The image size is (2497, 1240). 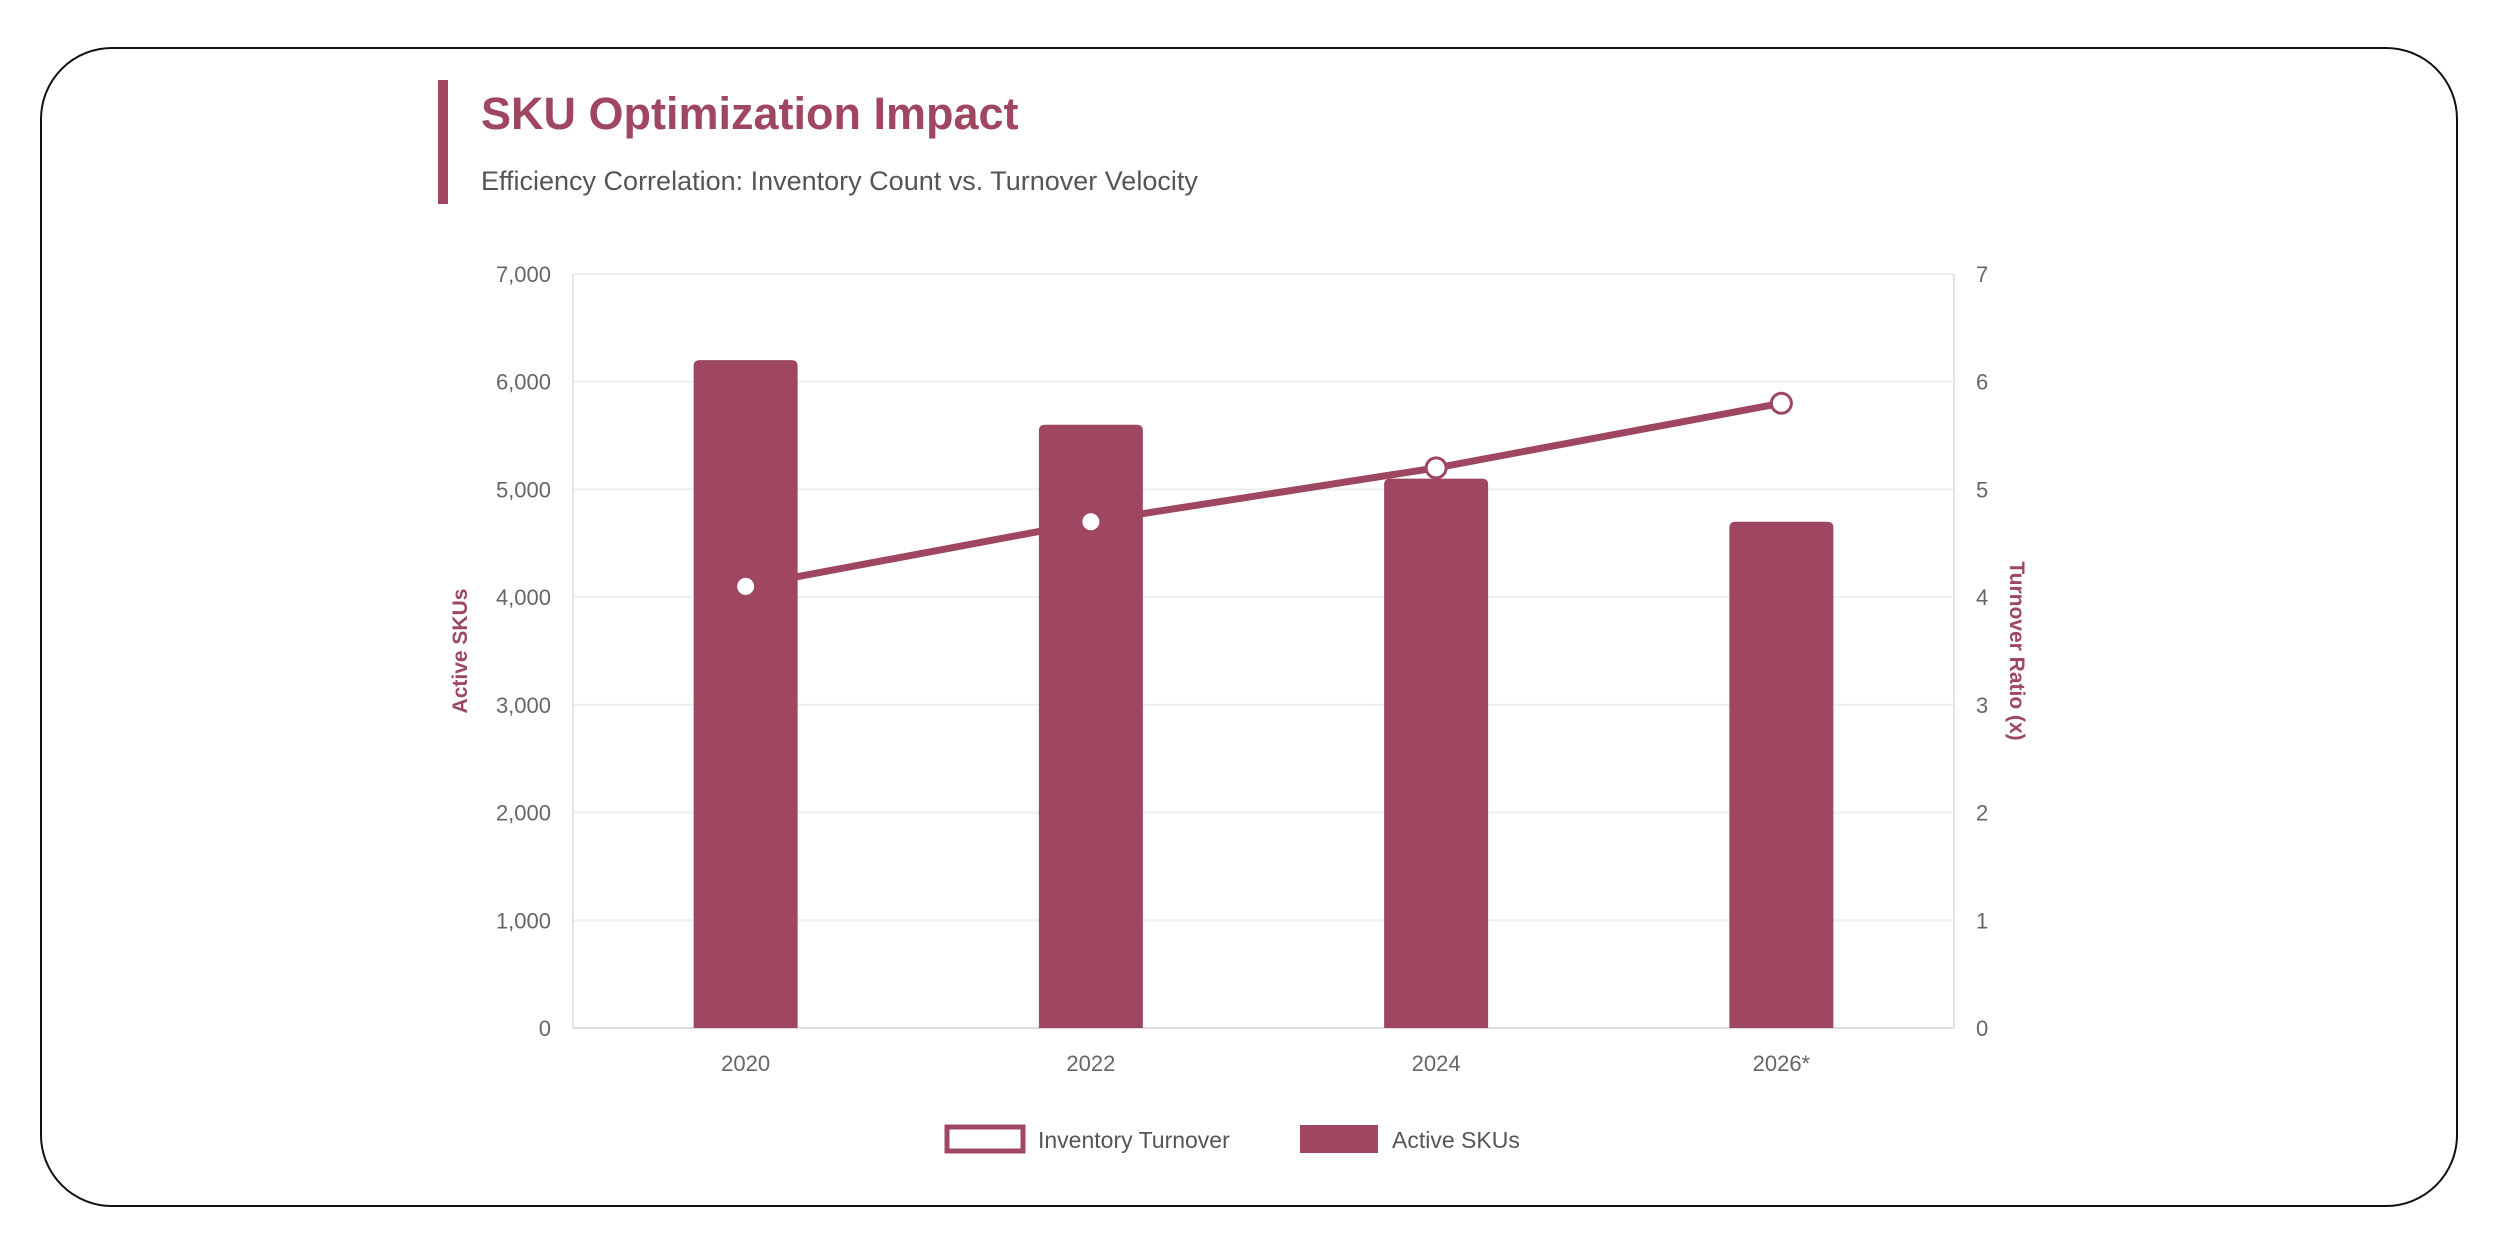 I want to click on y-right-tick-label: 4, so click(x=1982, y=597).